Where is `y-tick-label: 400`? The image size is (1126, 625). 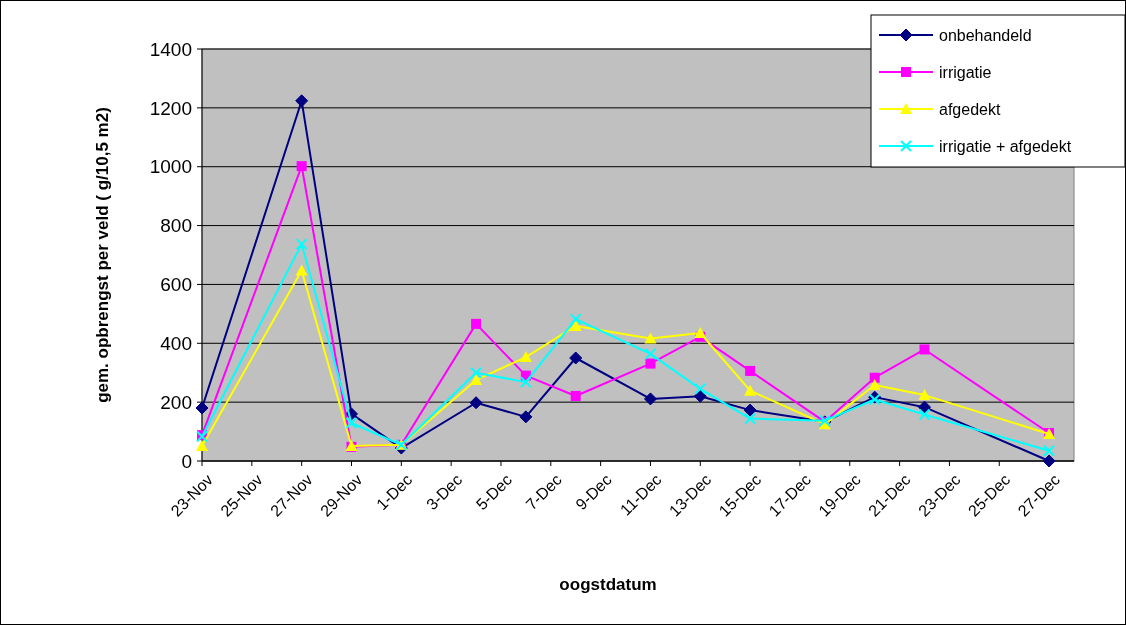 y-tick-label: 400 is located at coordinates (176, 343).